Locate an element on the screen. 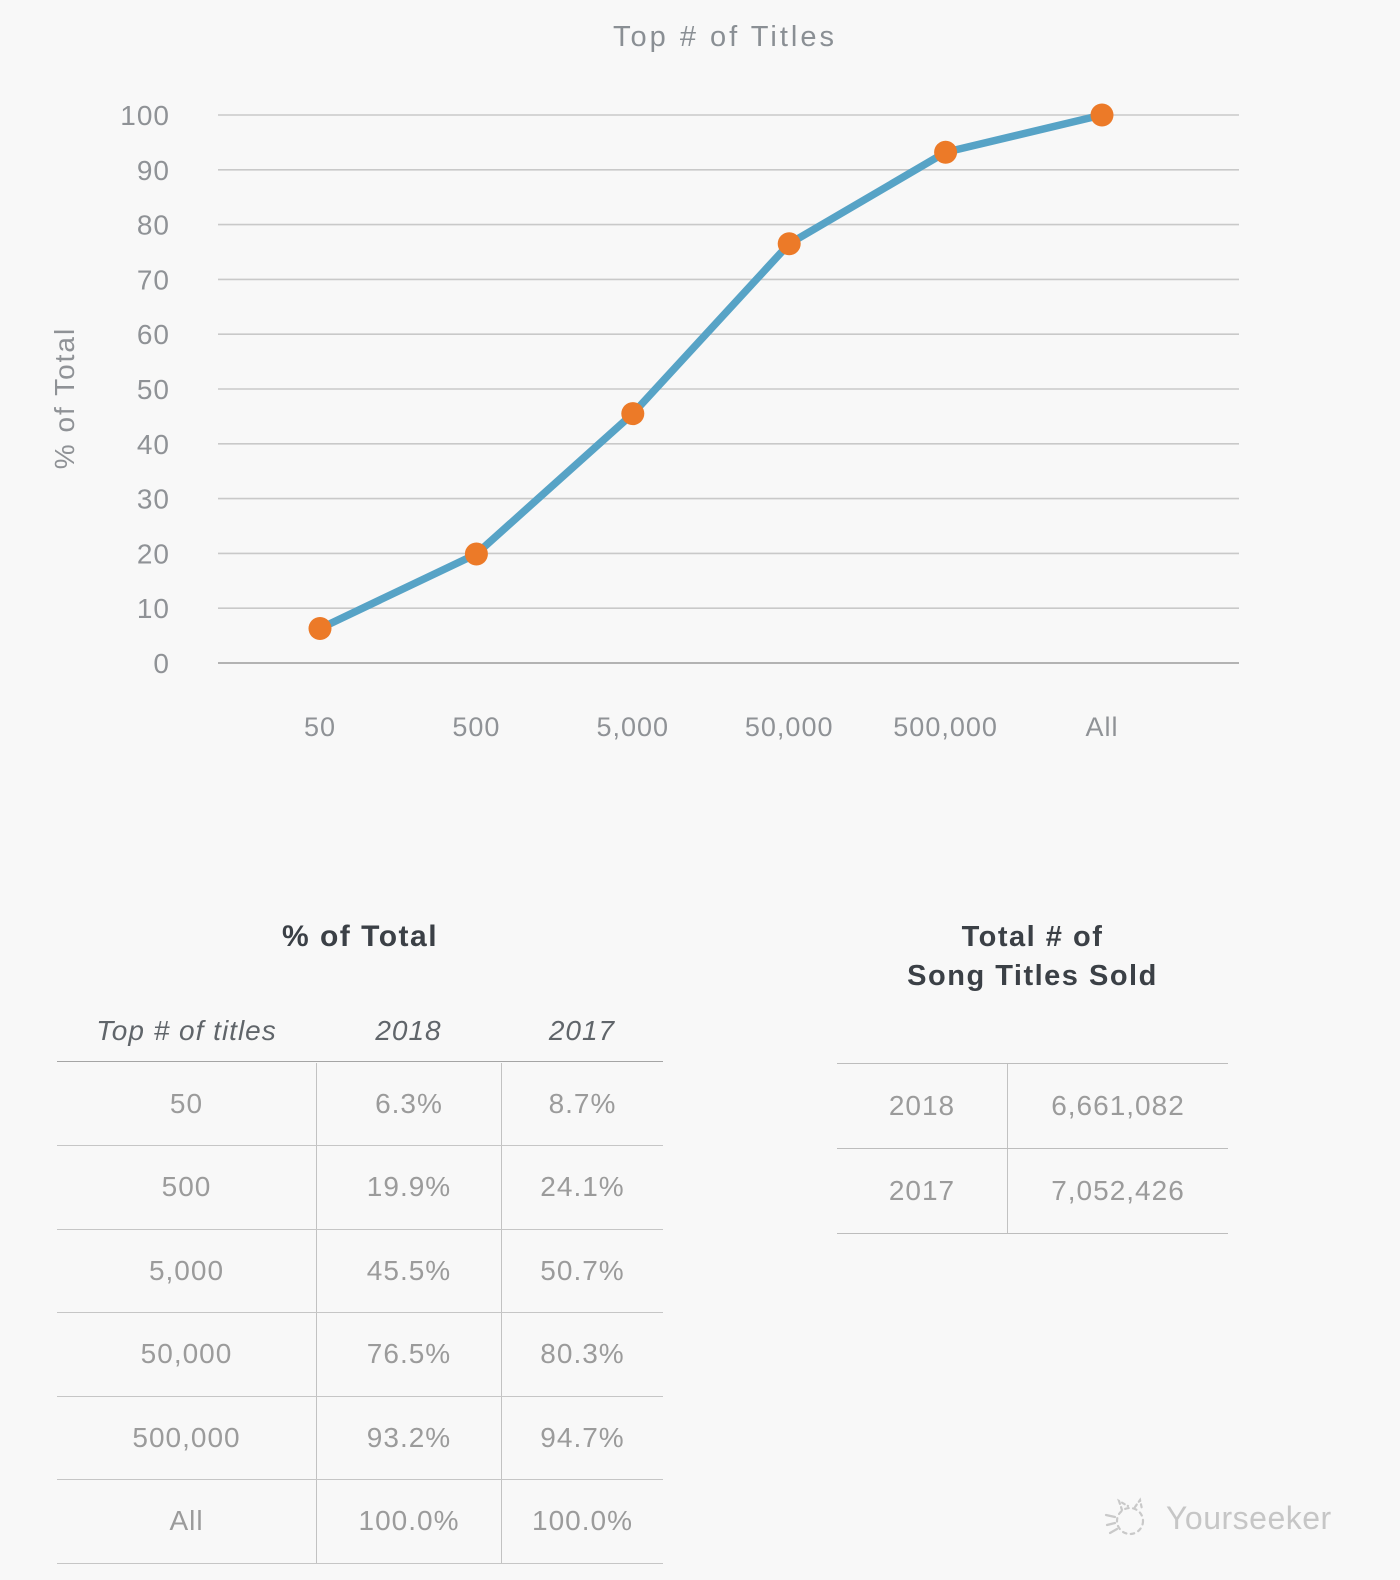 This screenshot has height=1580, width=1400. table-row: 500,000 93.2% 94.7% is located at coordinates (360, 1438).